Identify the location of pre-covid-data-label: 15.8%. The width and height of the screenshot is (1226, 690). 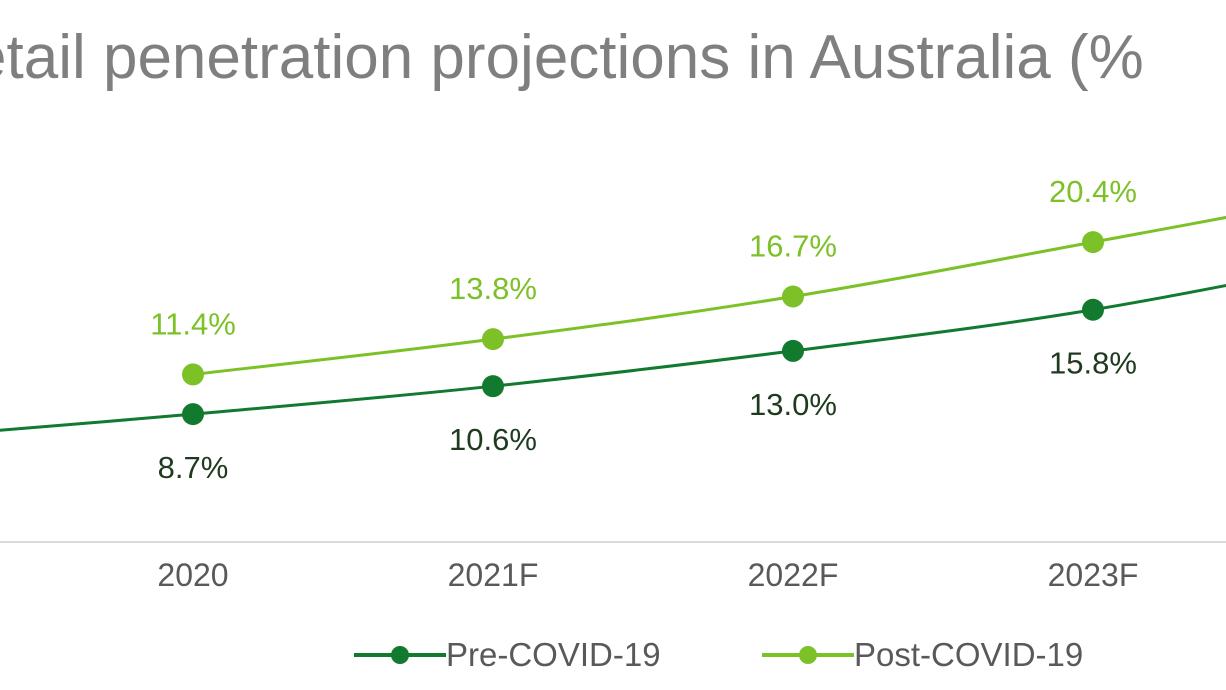
(1093, 363).